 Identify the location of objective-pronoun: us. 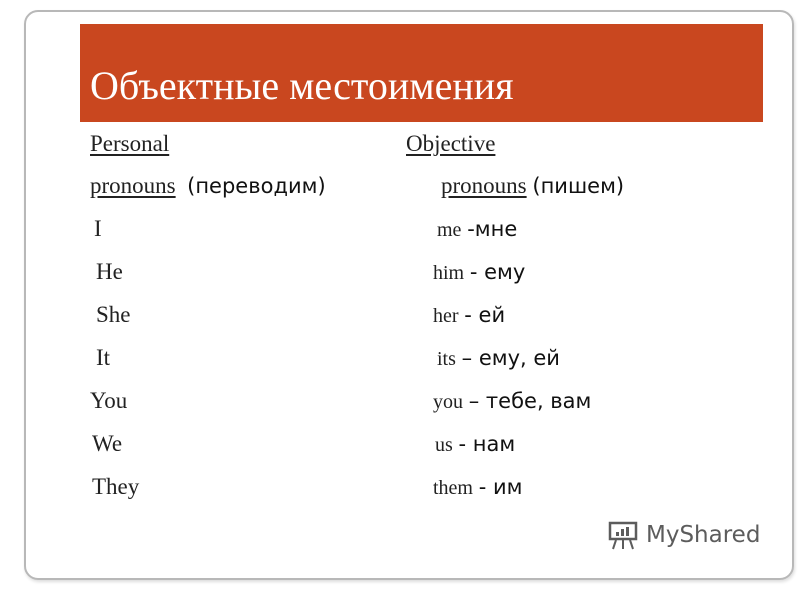
(444, 445).